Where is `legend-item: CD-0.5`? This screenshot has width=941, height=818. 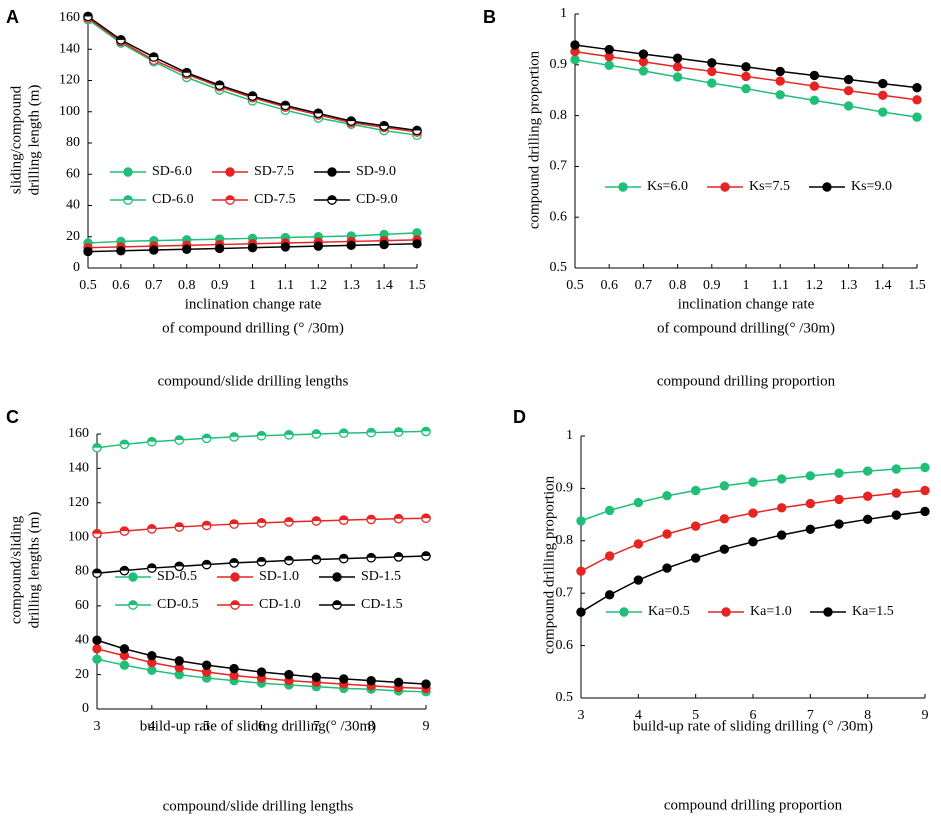 legend-item: CD-0.5 is located at coordinates (157, 604).